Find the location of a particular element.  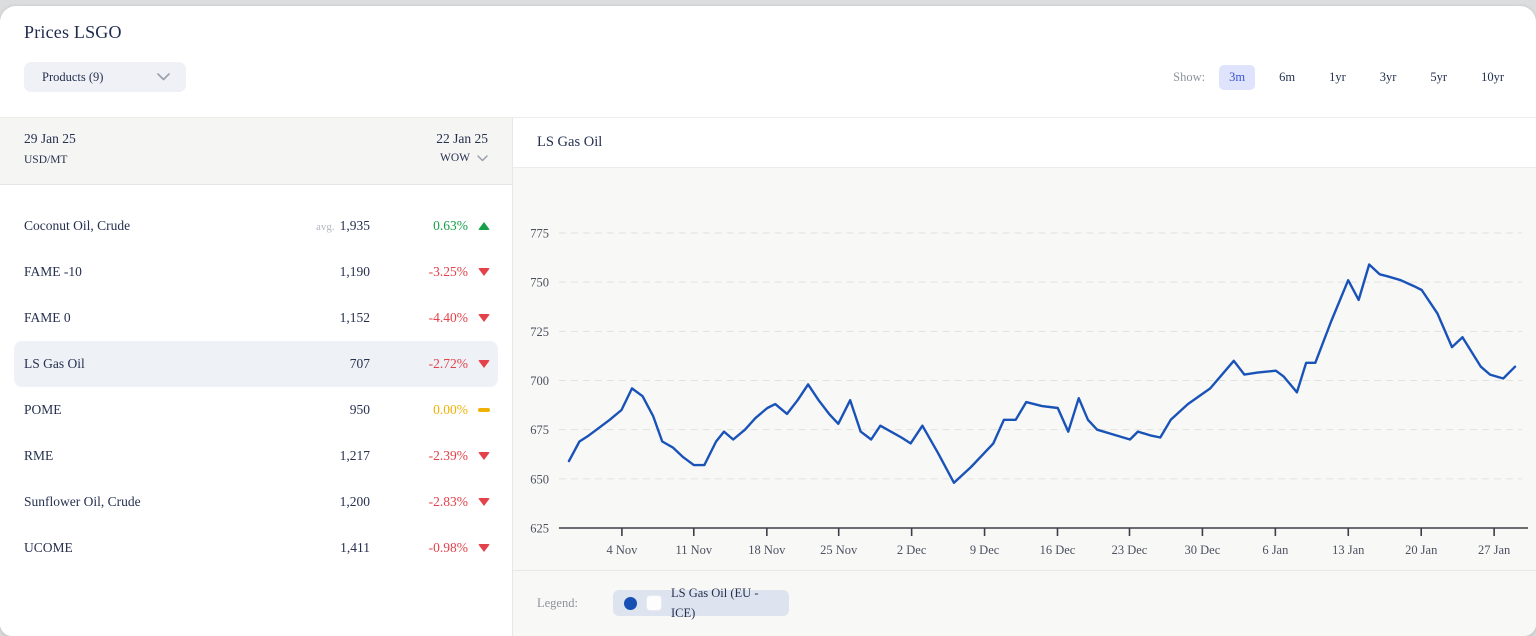

legend-label: Legend: is located at coordinates (557, 603).